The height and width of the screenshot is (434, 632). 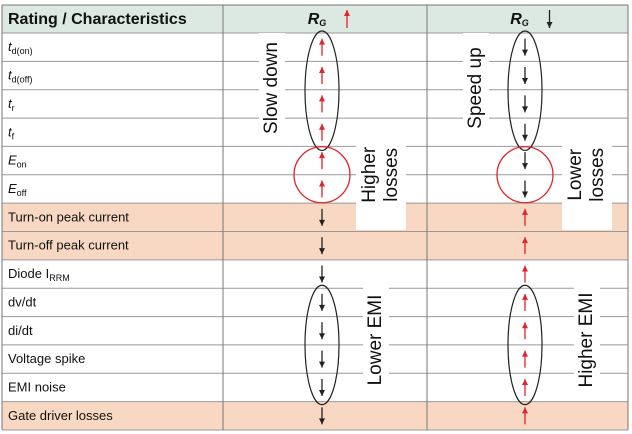 I want to click on row-sub: r, so click(x=13, y=108).